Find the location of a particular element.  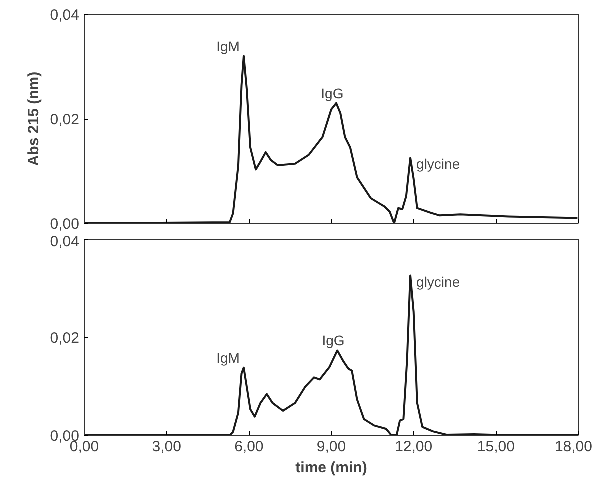

x-tick-label: 6,00 is located at coordinates (249, 447).